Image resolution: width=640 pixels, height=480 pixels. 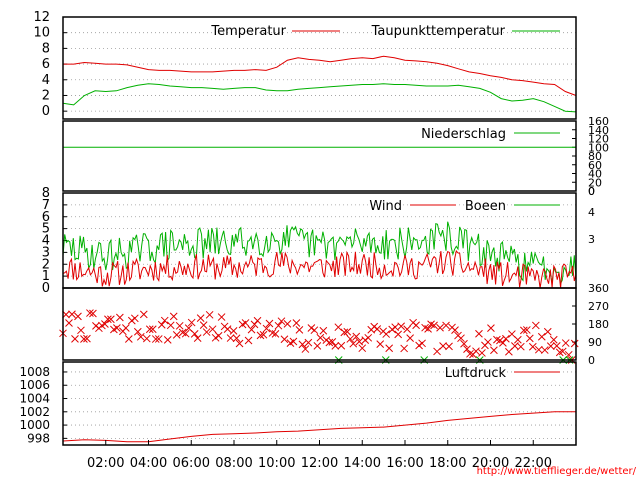 I want to click on temperature-series, so click(x=319, y=84).